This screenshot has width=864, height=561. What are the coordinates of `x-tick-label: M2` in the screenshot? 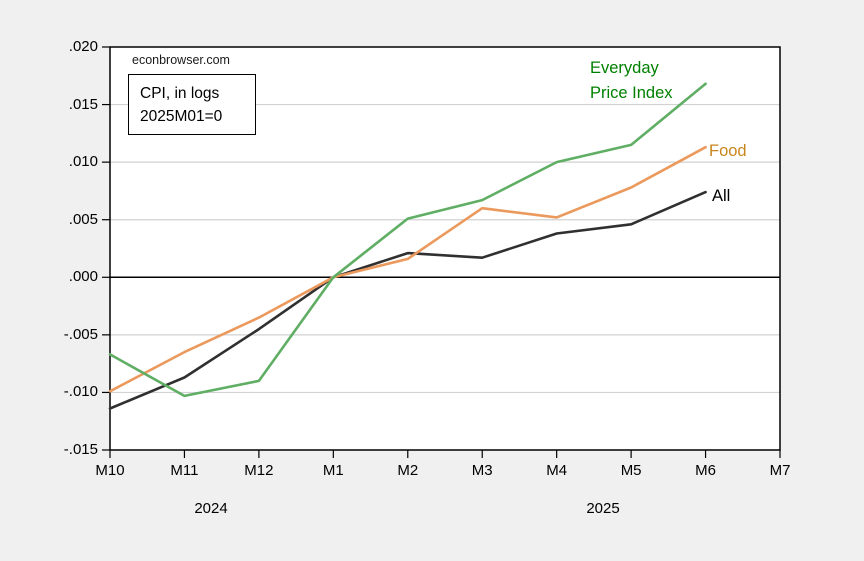 It's located at (408, 470).